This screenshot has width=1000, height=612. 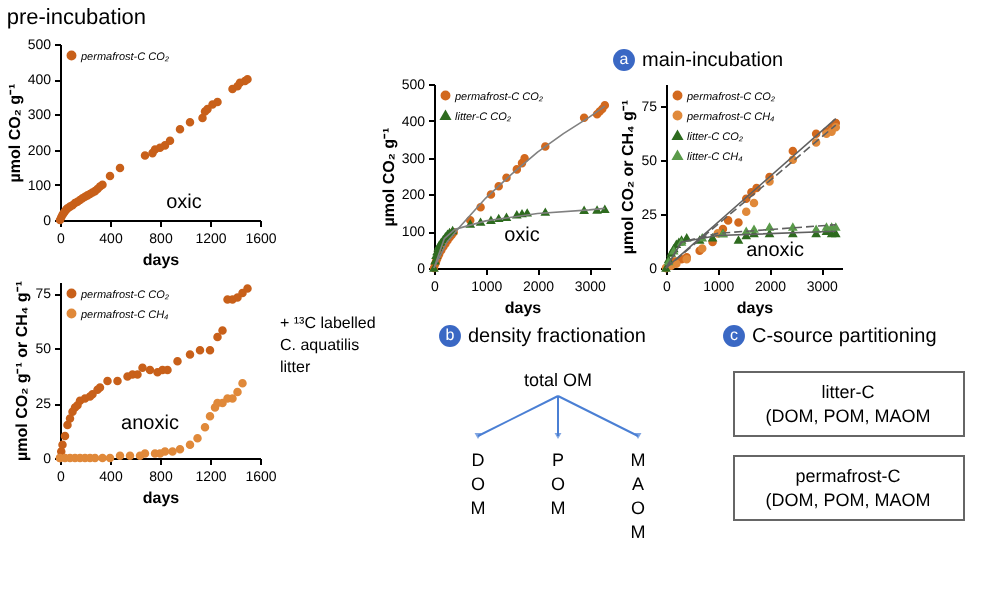 I want to click on text: c, so click(x=734, y=335).